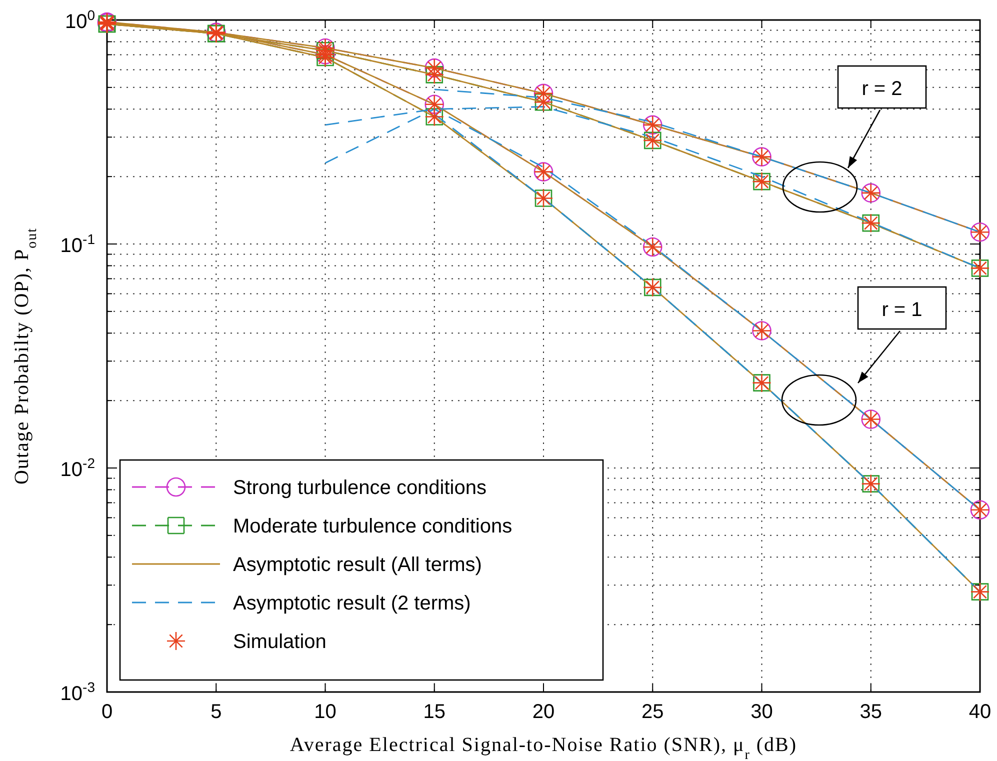 Image resolution: width=997 pixels, height=761 pixels. I want to click on x-axis-title: Average Electrical Signal-to-Noise Ratio (SNR), μ$_{r}$ (dB), so click(544, 747).